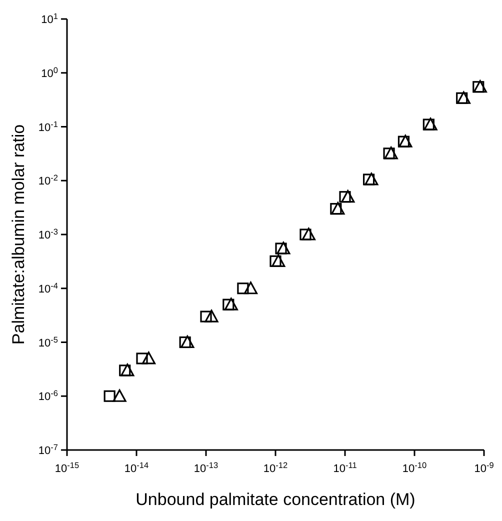  I want to click on y-tick-label: 10$^{-4}$, so click(48, 288).